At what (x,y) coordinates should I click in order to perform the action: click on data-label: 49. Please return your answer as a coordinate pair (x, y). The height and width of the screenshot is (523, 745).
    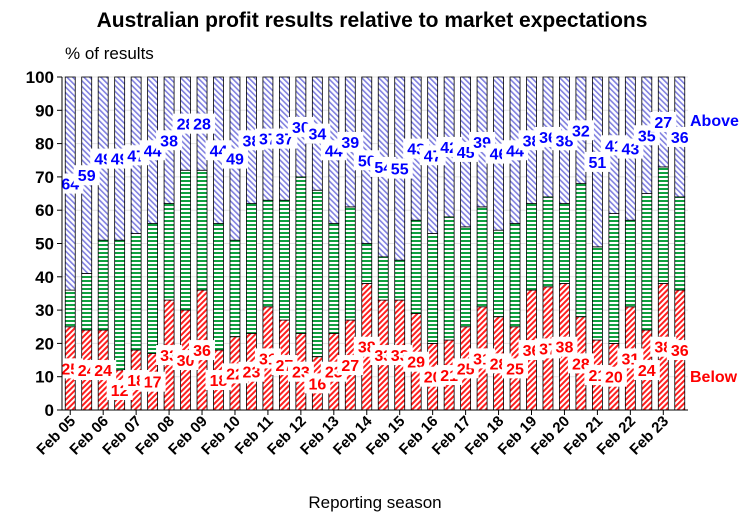
    Looking at the image, I should click on (235, 160).